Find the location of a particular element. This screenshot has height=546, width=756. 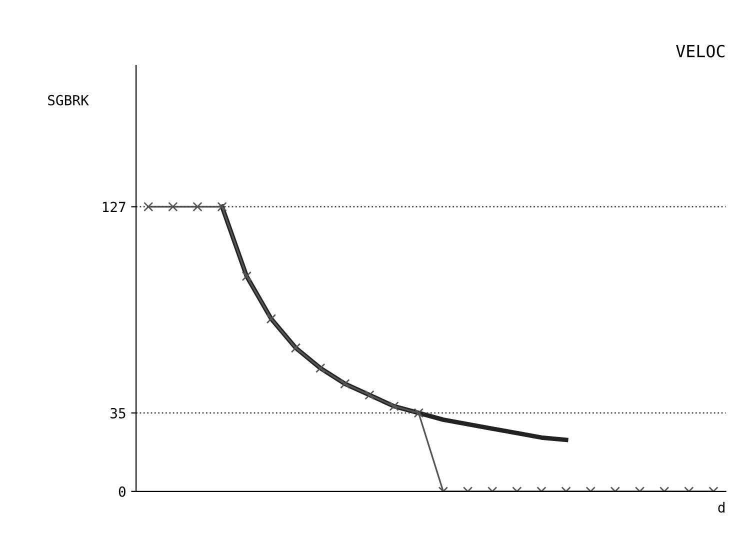

y-tick-label: 127 is located at coordinates (114, 207).